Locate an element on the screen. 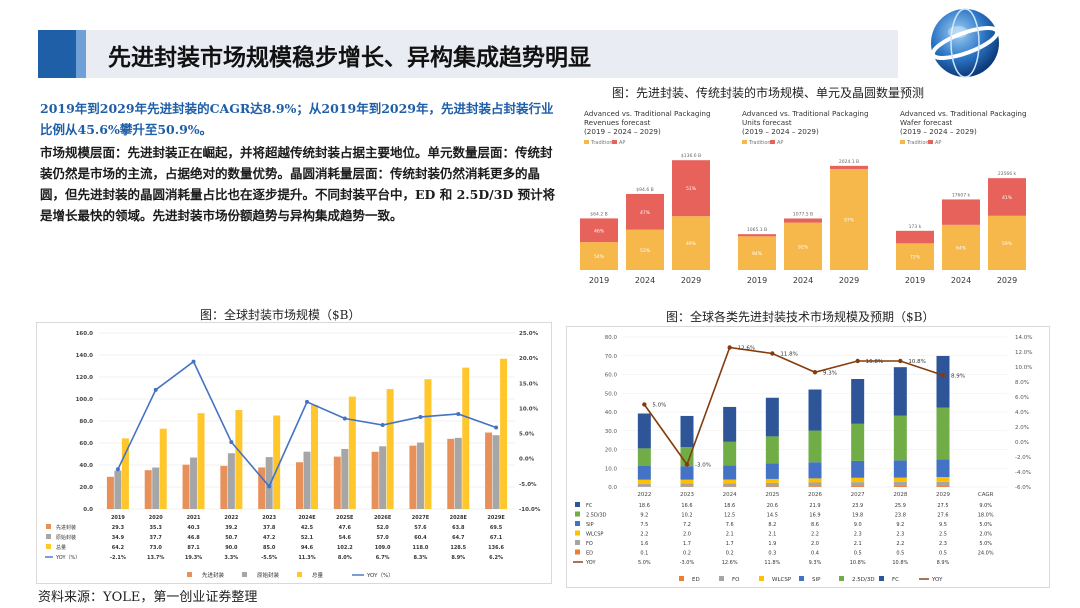 The width and height of the screenshot is (1080, 608). left-x-tick: 2023 is located at coordinates (269, 518).